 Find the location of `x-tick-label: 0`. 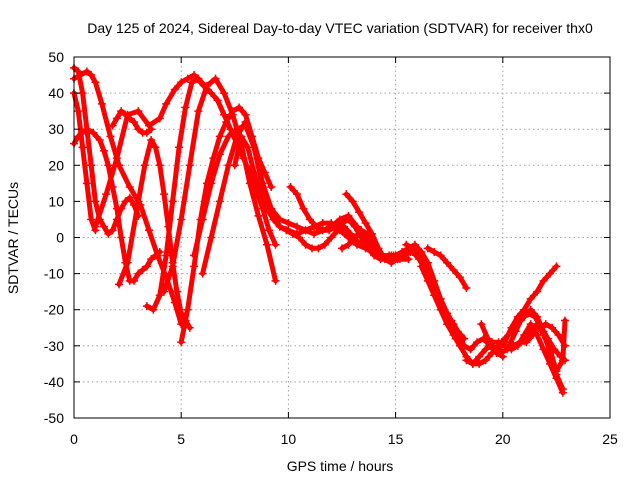

x-tick-label: 0 is located at coordinates (74, 439).